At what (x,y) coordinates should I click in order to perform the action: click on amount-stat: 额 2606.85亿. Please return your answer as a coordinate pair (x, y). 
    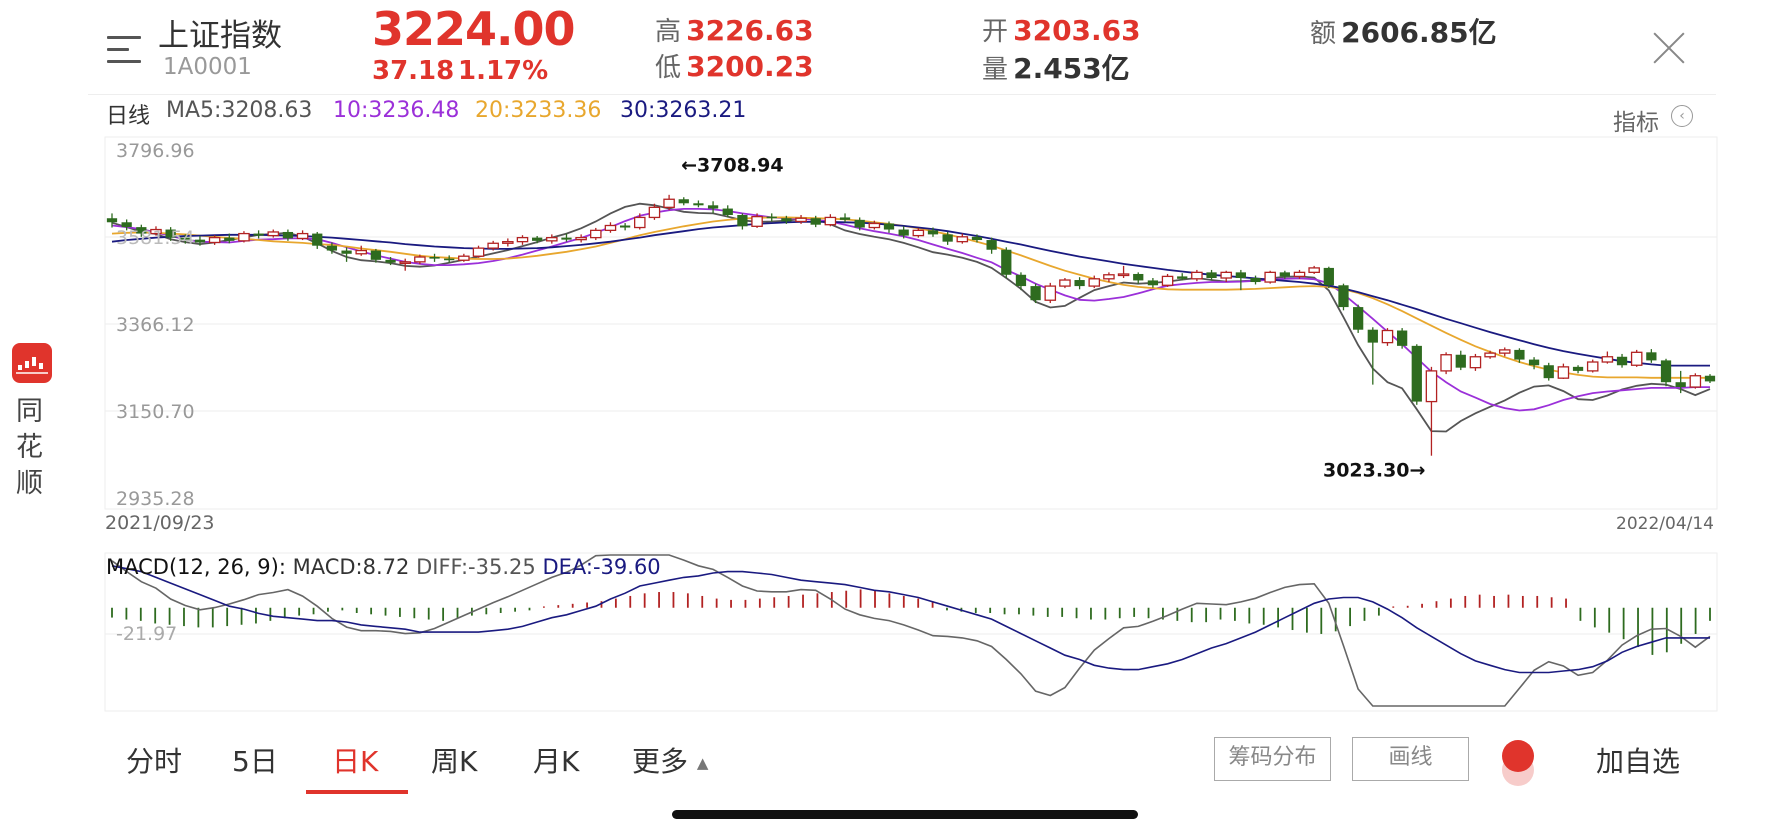
    Looking at the image, I should click on (1403, 32).